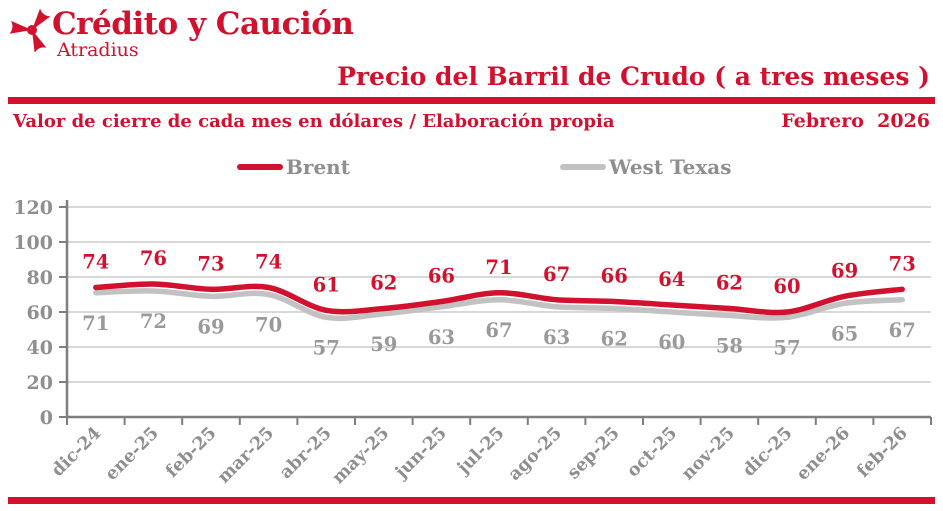 Image resolution: width=943 pixels, height=511 pixels. Describe the element at coordinates (40, 278) in the screenshot. I see `y-axis-label: 80` at that location.